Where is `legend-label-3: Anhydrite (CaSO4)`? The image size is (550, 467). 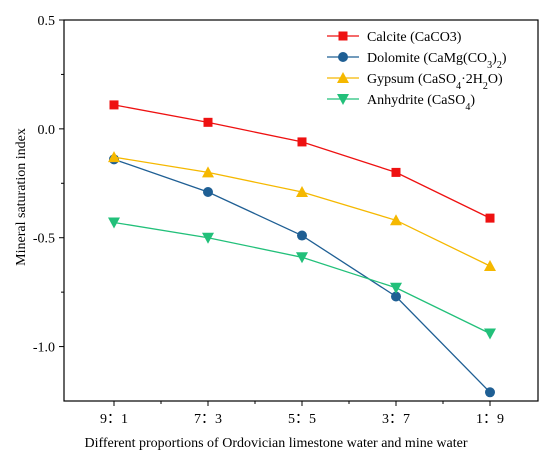
legend-label-3: Anhydrite (CaSO4) is located at coordinates (421, 103).